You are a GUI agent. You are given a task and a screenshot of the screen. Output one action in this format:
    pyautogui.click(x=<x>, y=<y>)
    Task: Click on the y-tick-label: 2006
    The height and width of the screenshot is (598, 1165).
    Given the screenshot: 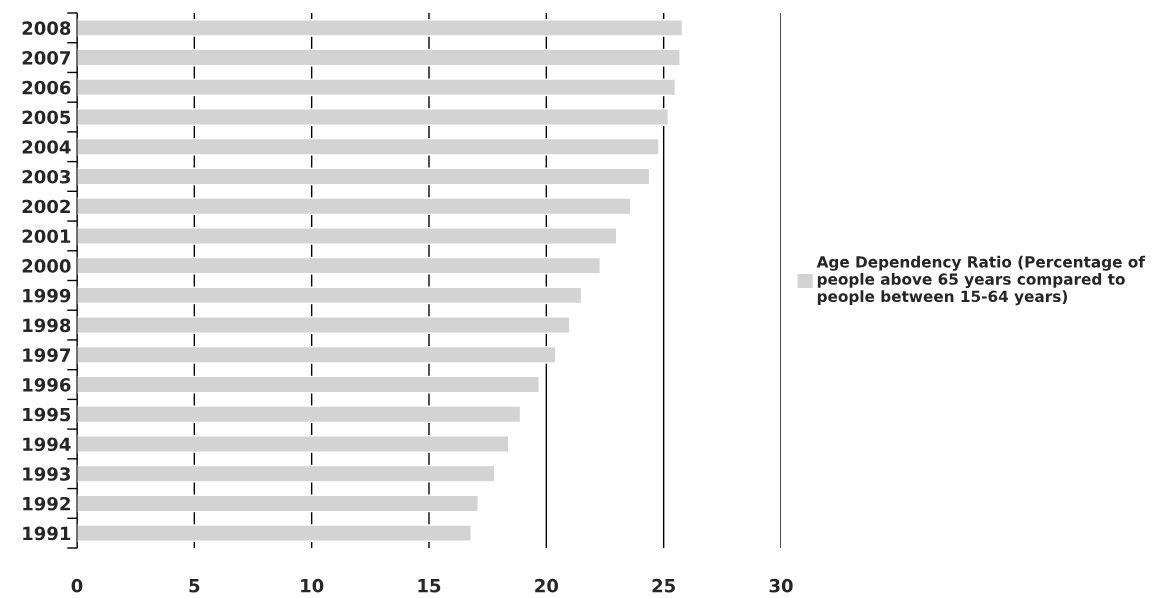 What is the action you would take?
    pyautogui.click(x=46, y=87)
    